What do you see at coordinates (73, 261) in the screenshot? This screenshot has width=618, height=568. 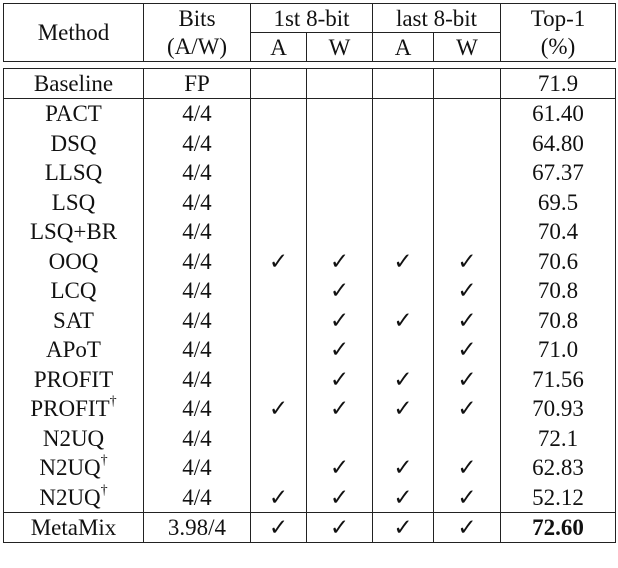 I see `method-name: OOQ` at bounding box center [73, 261].